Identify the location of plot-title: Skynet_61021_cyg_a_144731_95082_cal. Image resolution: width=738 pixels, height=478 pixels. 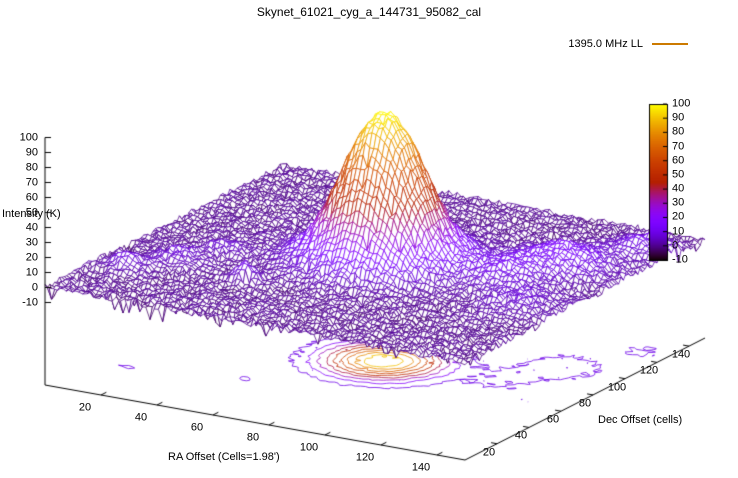
(369, 12).